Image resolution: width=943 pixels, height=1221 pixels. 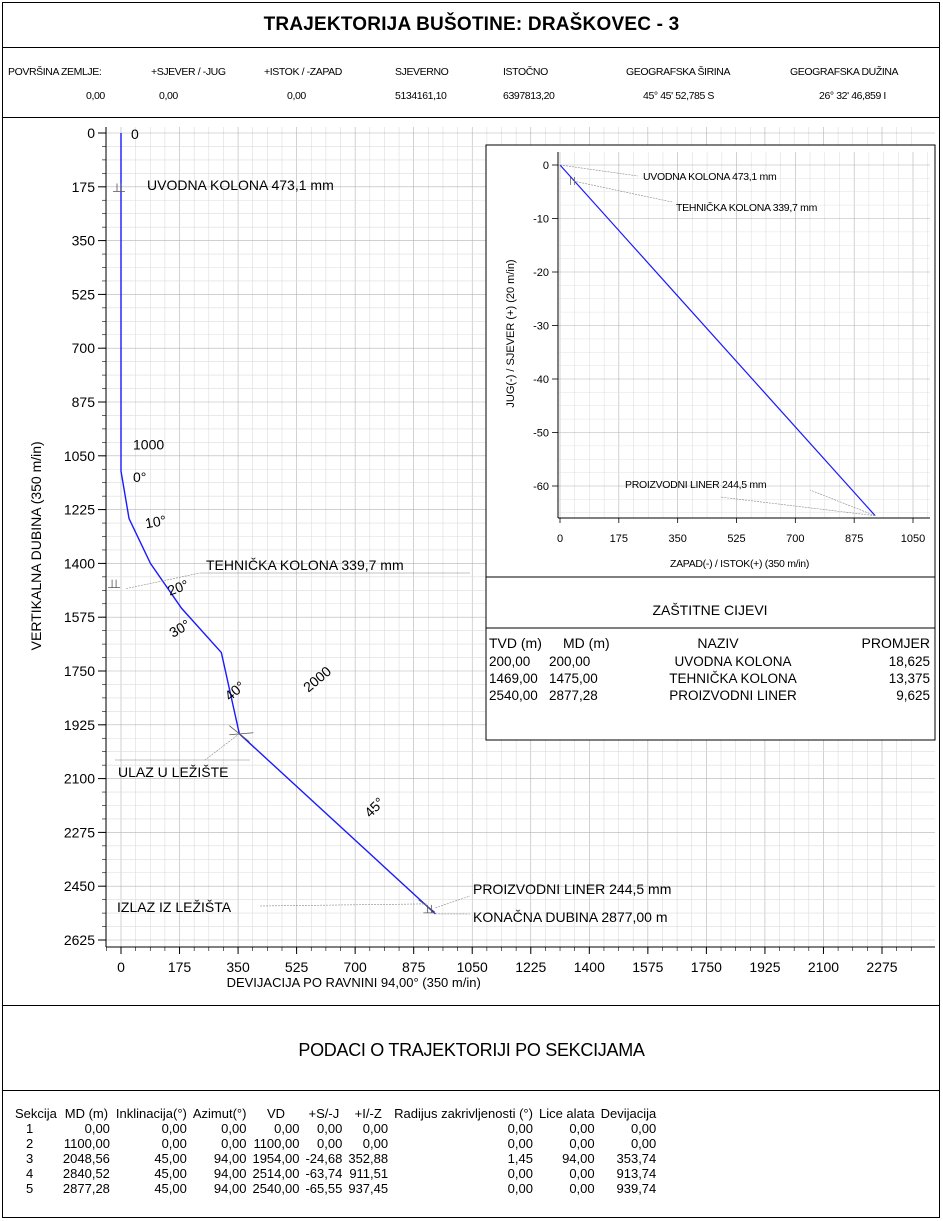 I want to click on inclination-label: 45°, so click(x=374, y=807).